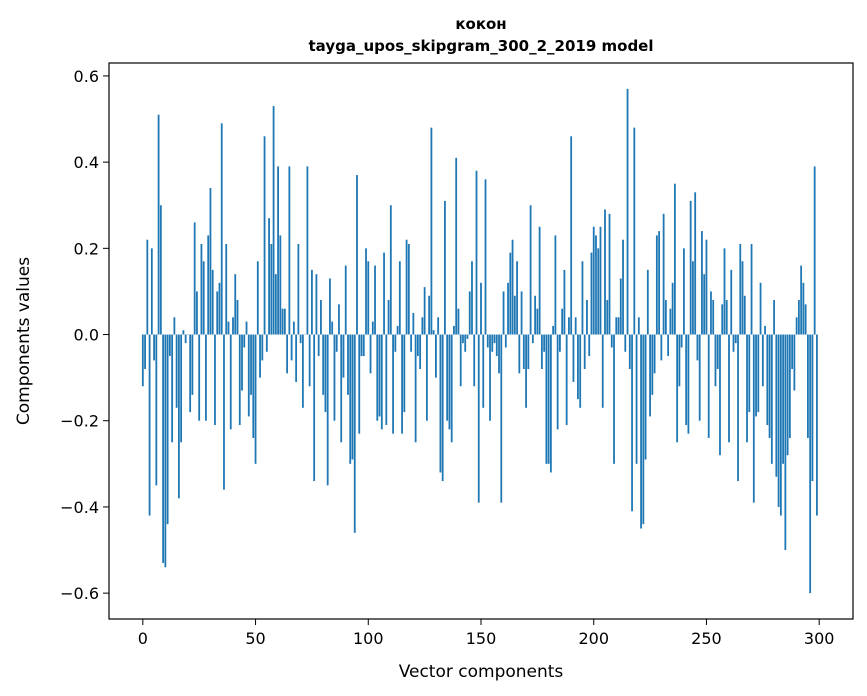 This screenshot has width=867, height=696. What do you see at coordinates (481, 46) in the screenshot?
I see `chart-title-line2: tayga_upos_skipgram_300_2_2019 model` at bounding box center [481, 46].